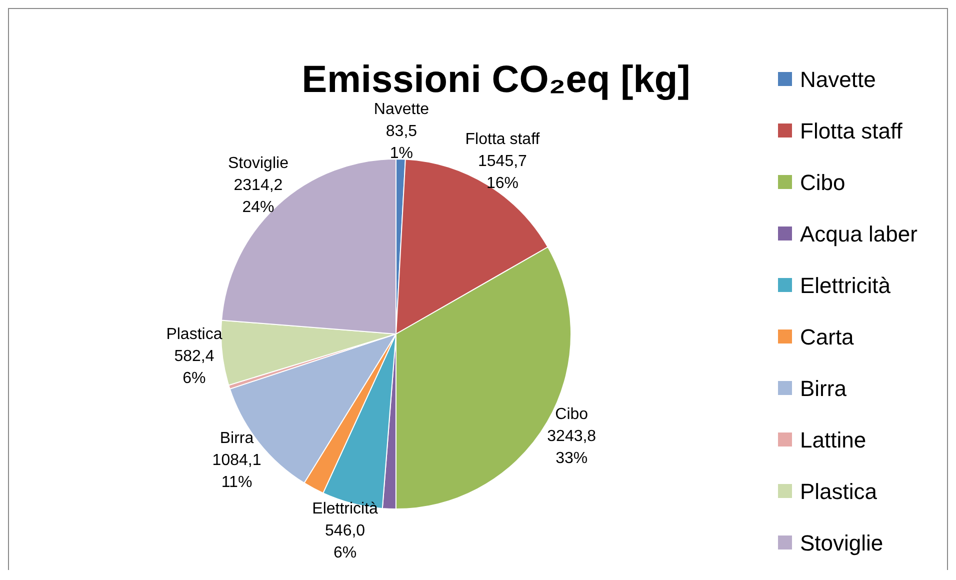 The height and width of the screenshot is (580, 956). Describe the element at coordinates (839, 491) in the screenshot. I see `legend-label: Plastica` at that location.